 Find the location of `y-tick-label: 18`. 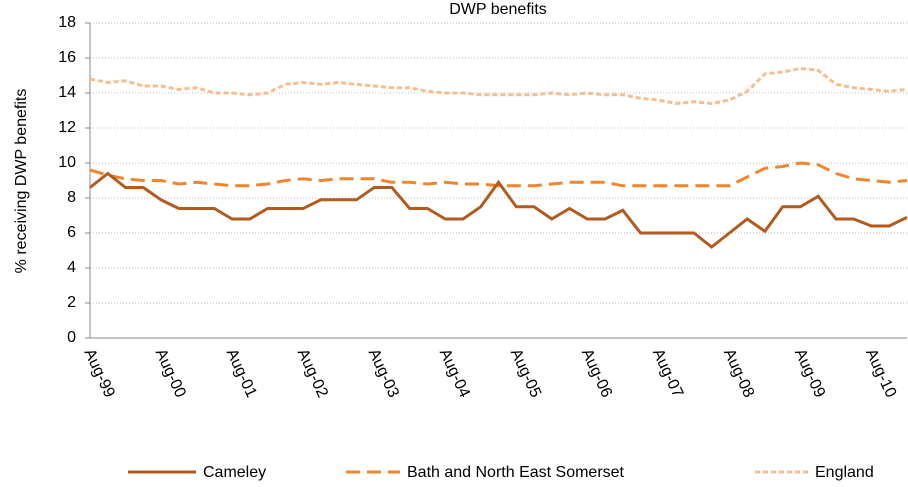

y-tick-label: 18 is located at coordinates (67, 22).